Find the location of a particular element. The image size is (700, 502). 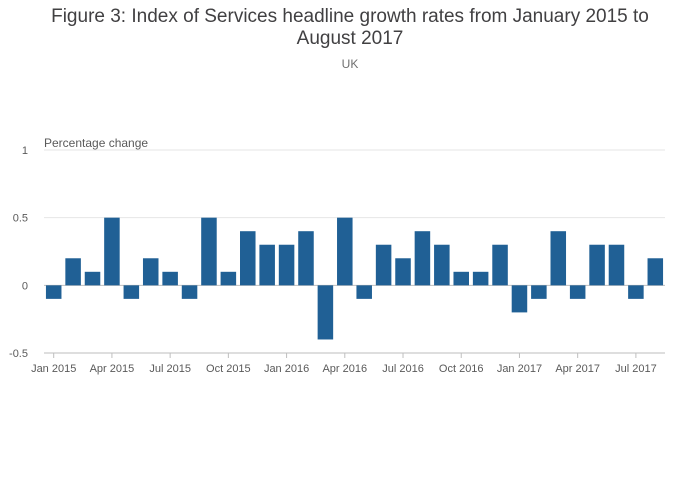

chart-subtitle: UK is located at coordinates (350, 64).